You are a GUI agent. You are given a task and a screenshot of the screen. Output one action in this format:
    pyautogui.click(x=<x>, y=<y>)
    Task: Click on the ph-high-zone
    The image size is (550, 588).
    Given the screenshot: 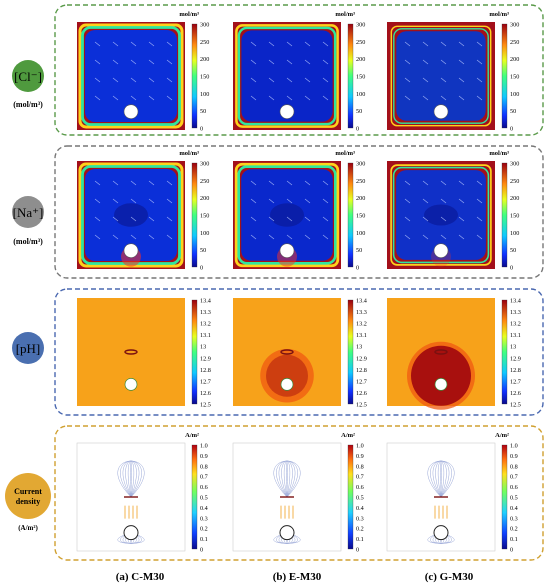 What is the action you would take?
    pyautogui.click(x=287, y=375)
    